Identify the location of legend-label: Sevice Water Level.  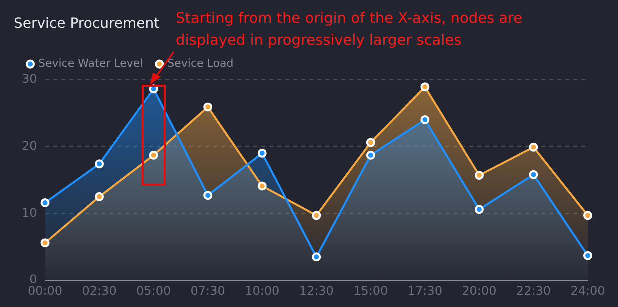
(91, 63).